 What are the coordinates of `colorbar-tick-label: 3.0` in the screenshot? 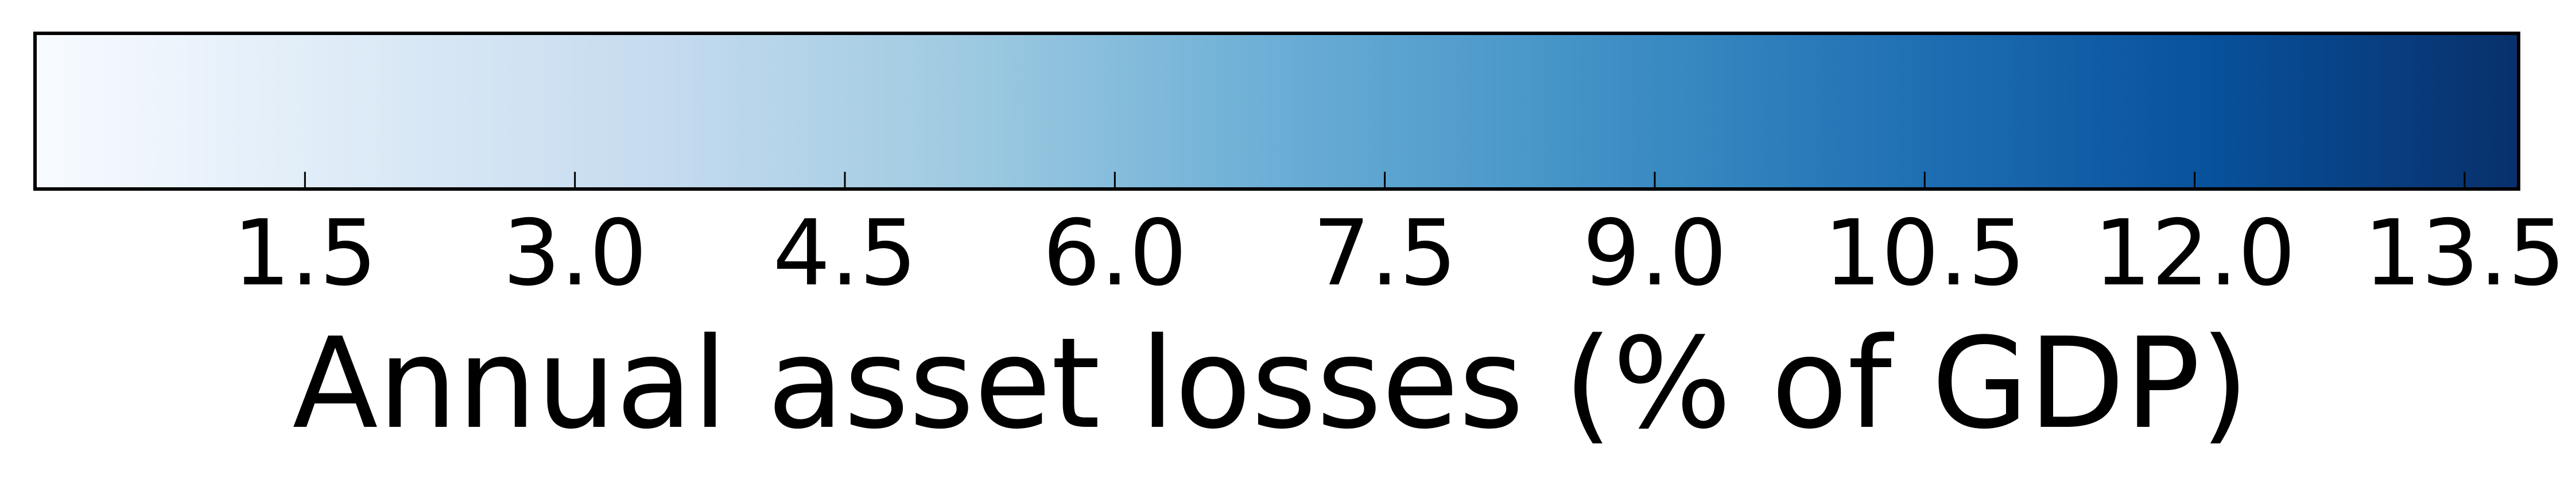 It's located at (575, 253).